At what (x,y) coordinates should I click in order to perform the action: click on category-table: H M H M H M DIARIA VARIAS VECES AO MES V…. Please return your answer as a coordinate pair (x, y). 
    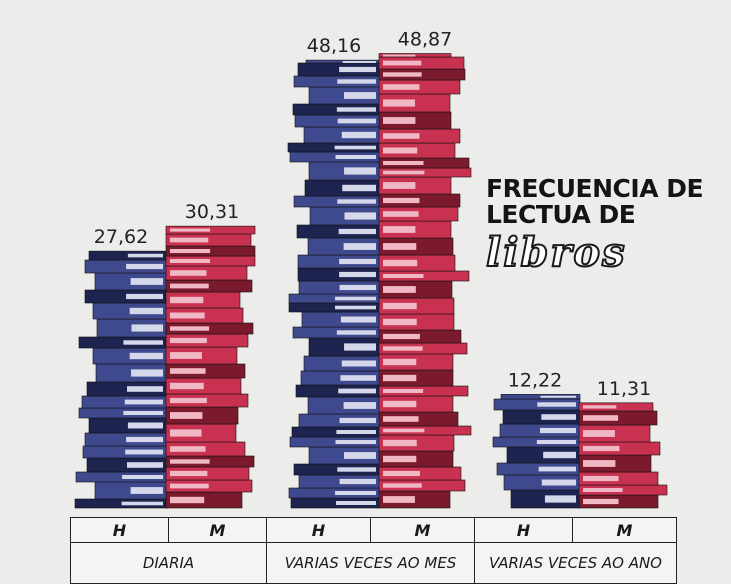
    Looking at the image, I should click on (373, 550).